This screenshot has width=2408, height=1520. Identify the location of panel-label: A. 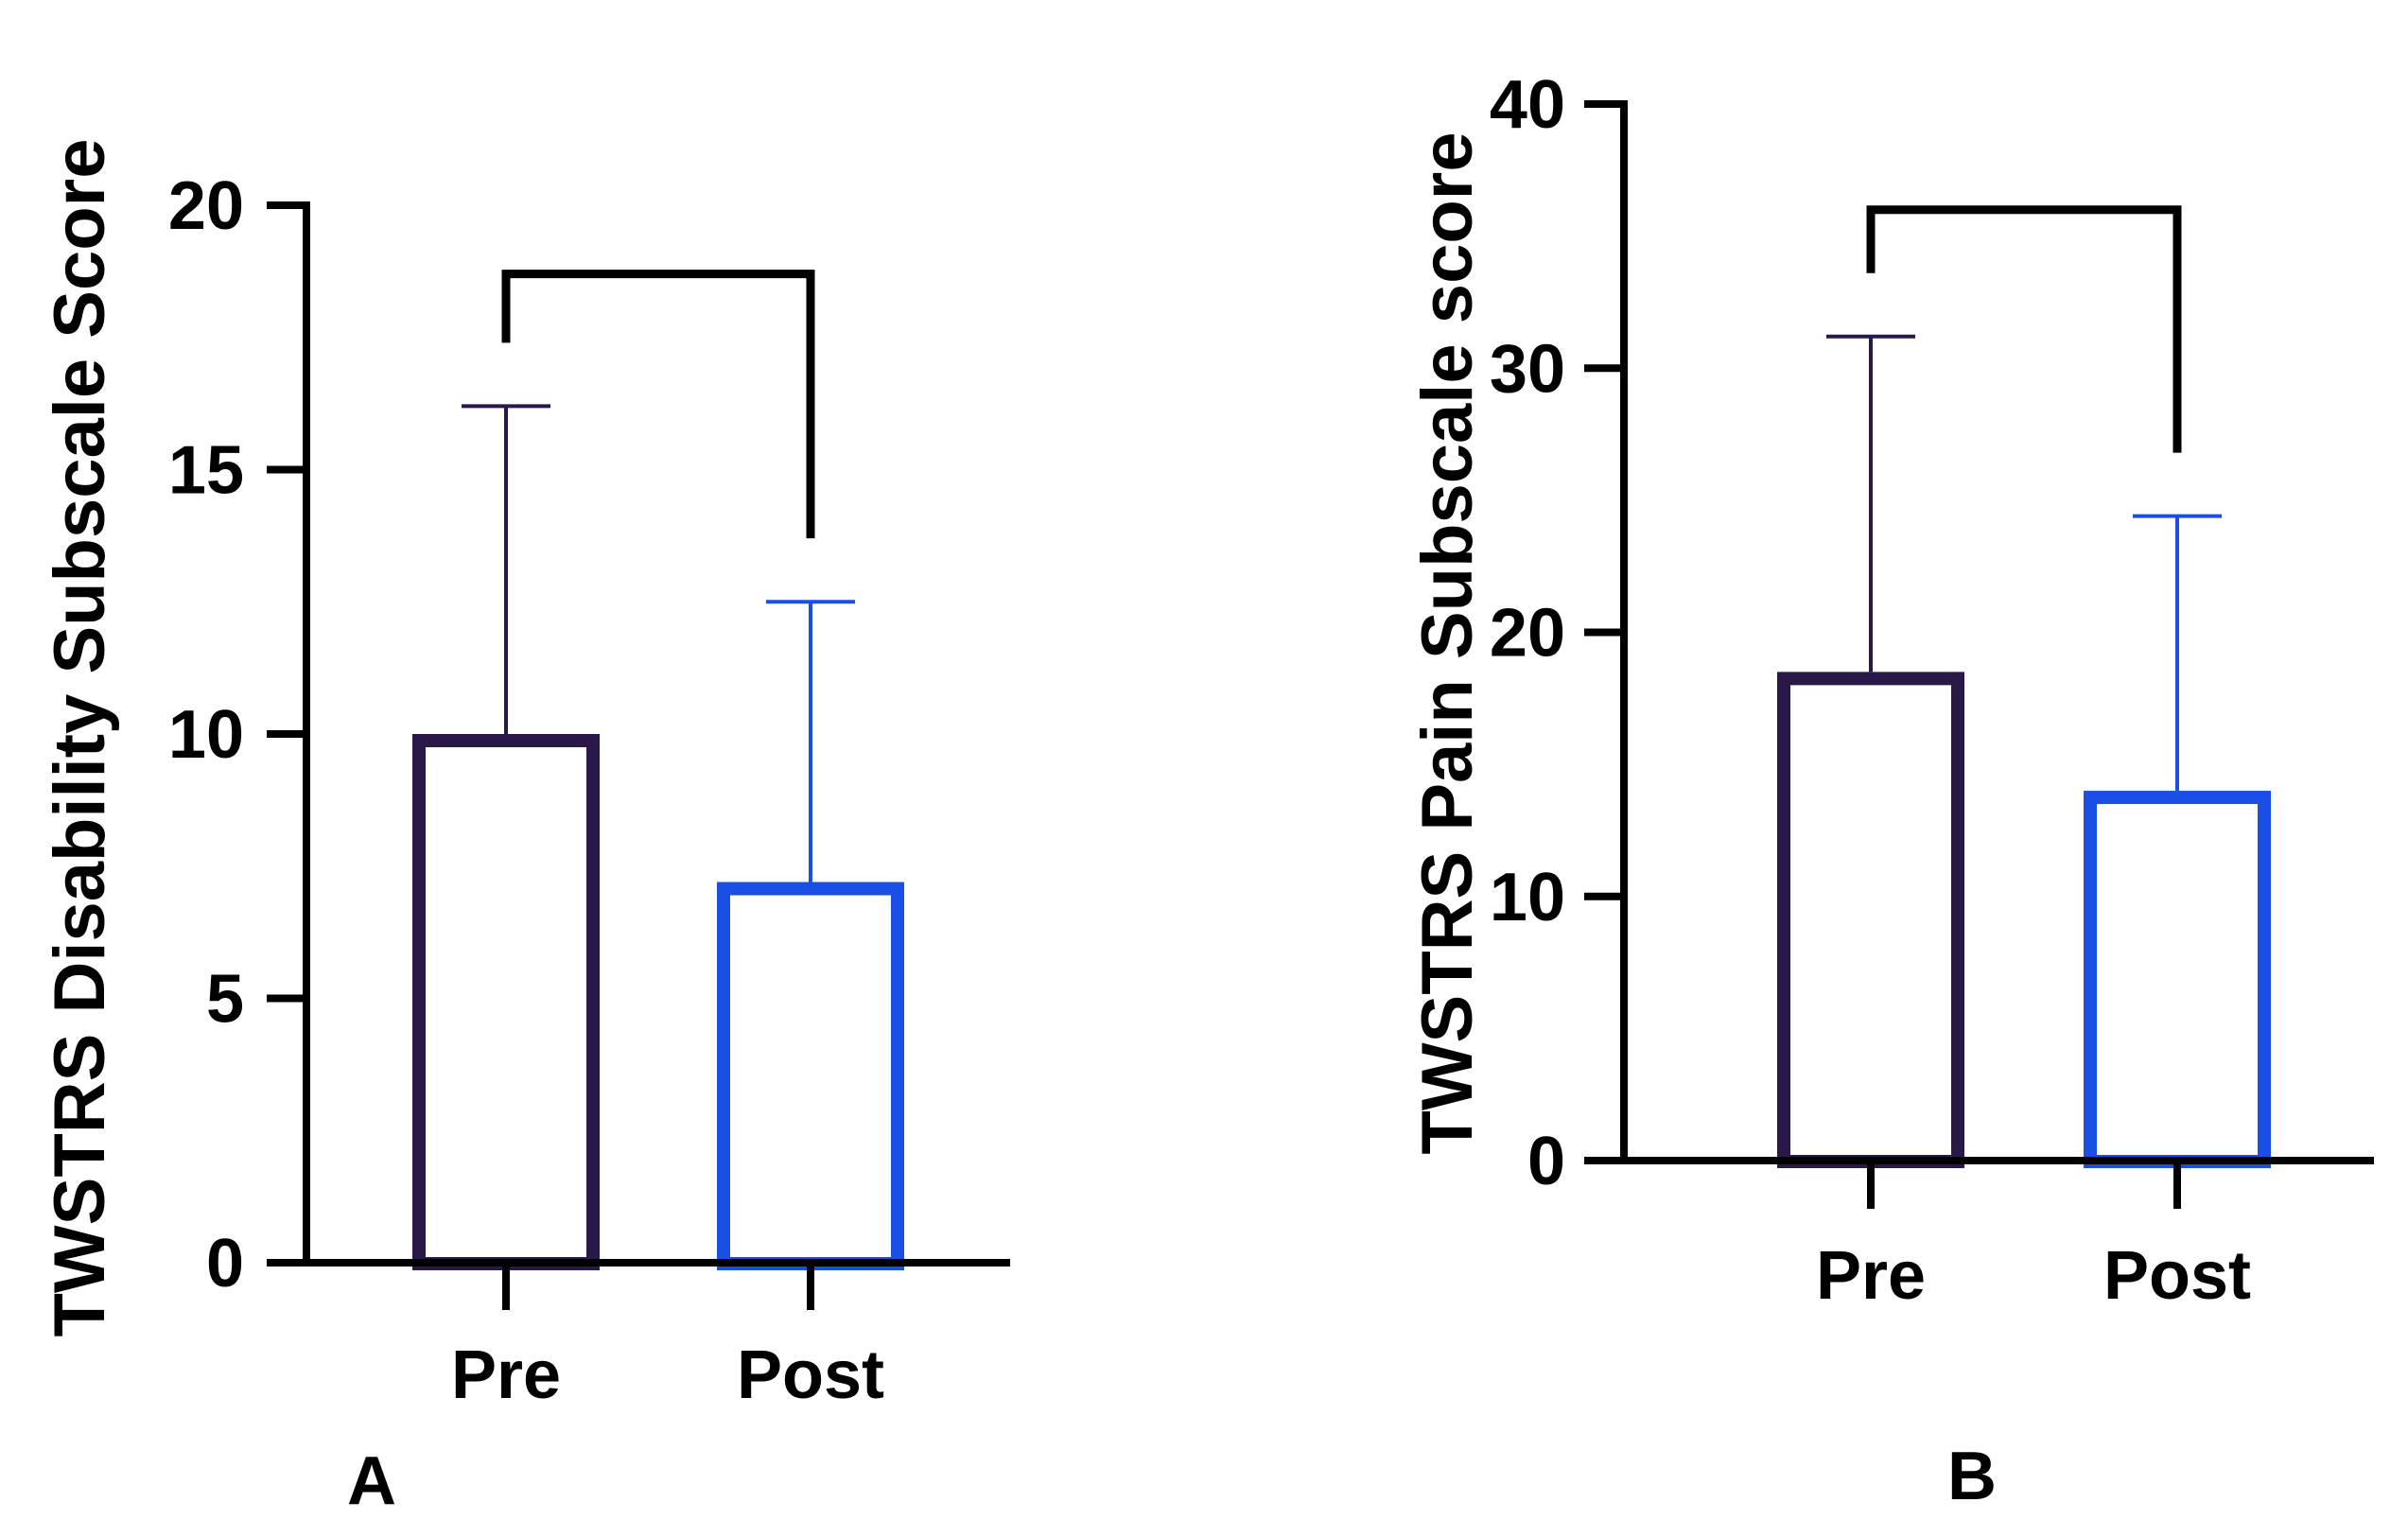
(371, 1481).